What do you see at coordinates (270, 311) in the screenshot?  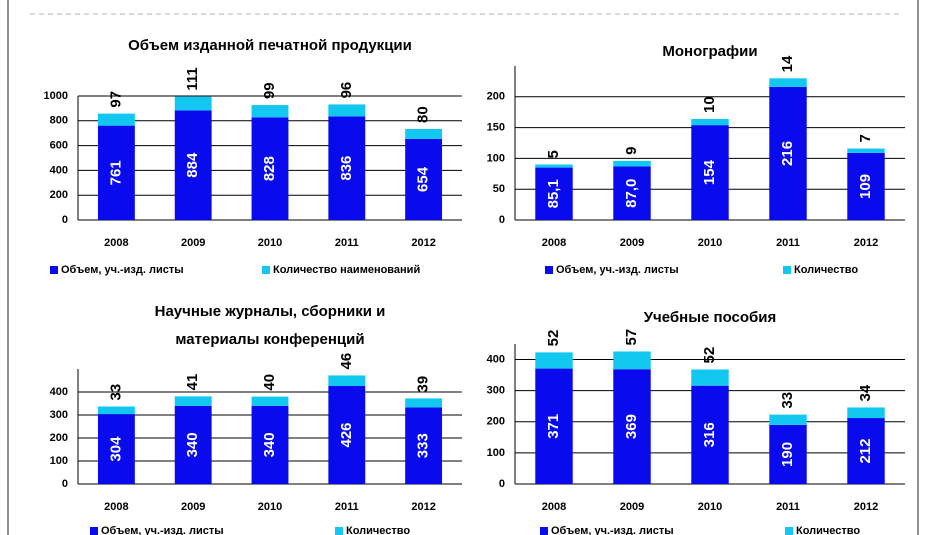 I see `chart-title: Научные журналы, сборники и` at bounding box center [270, 311].